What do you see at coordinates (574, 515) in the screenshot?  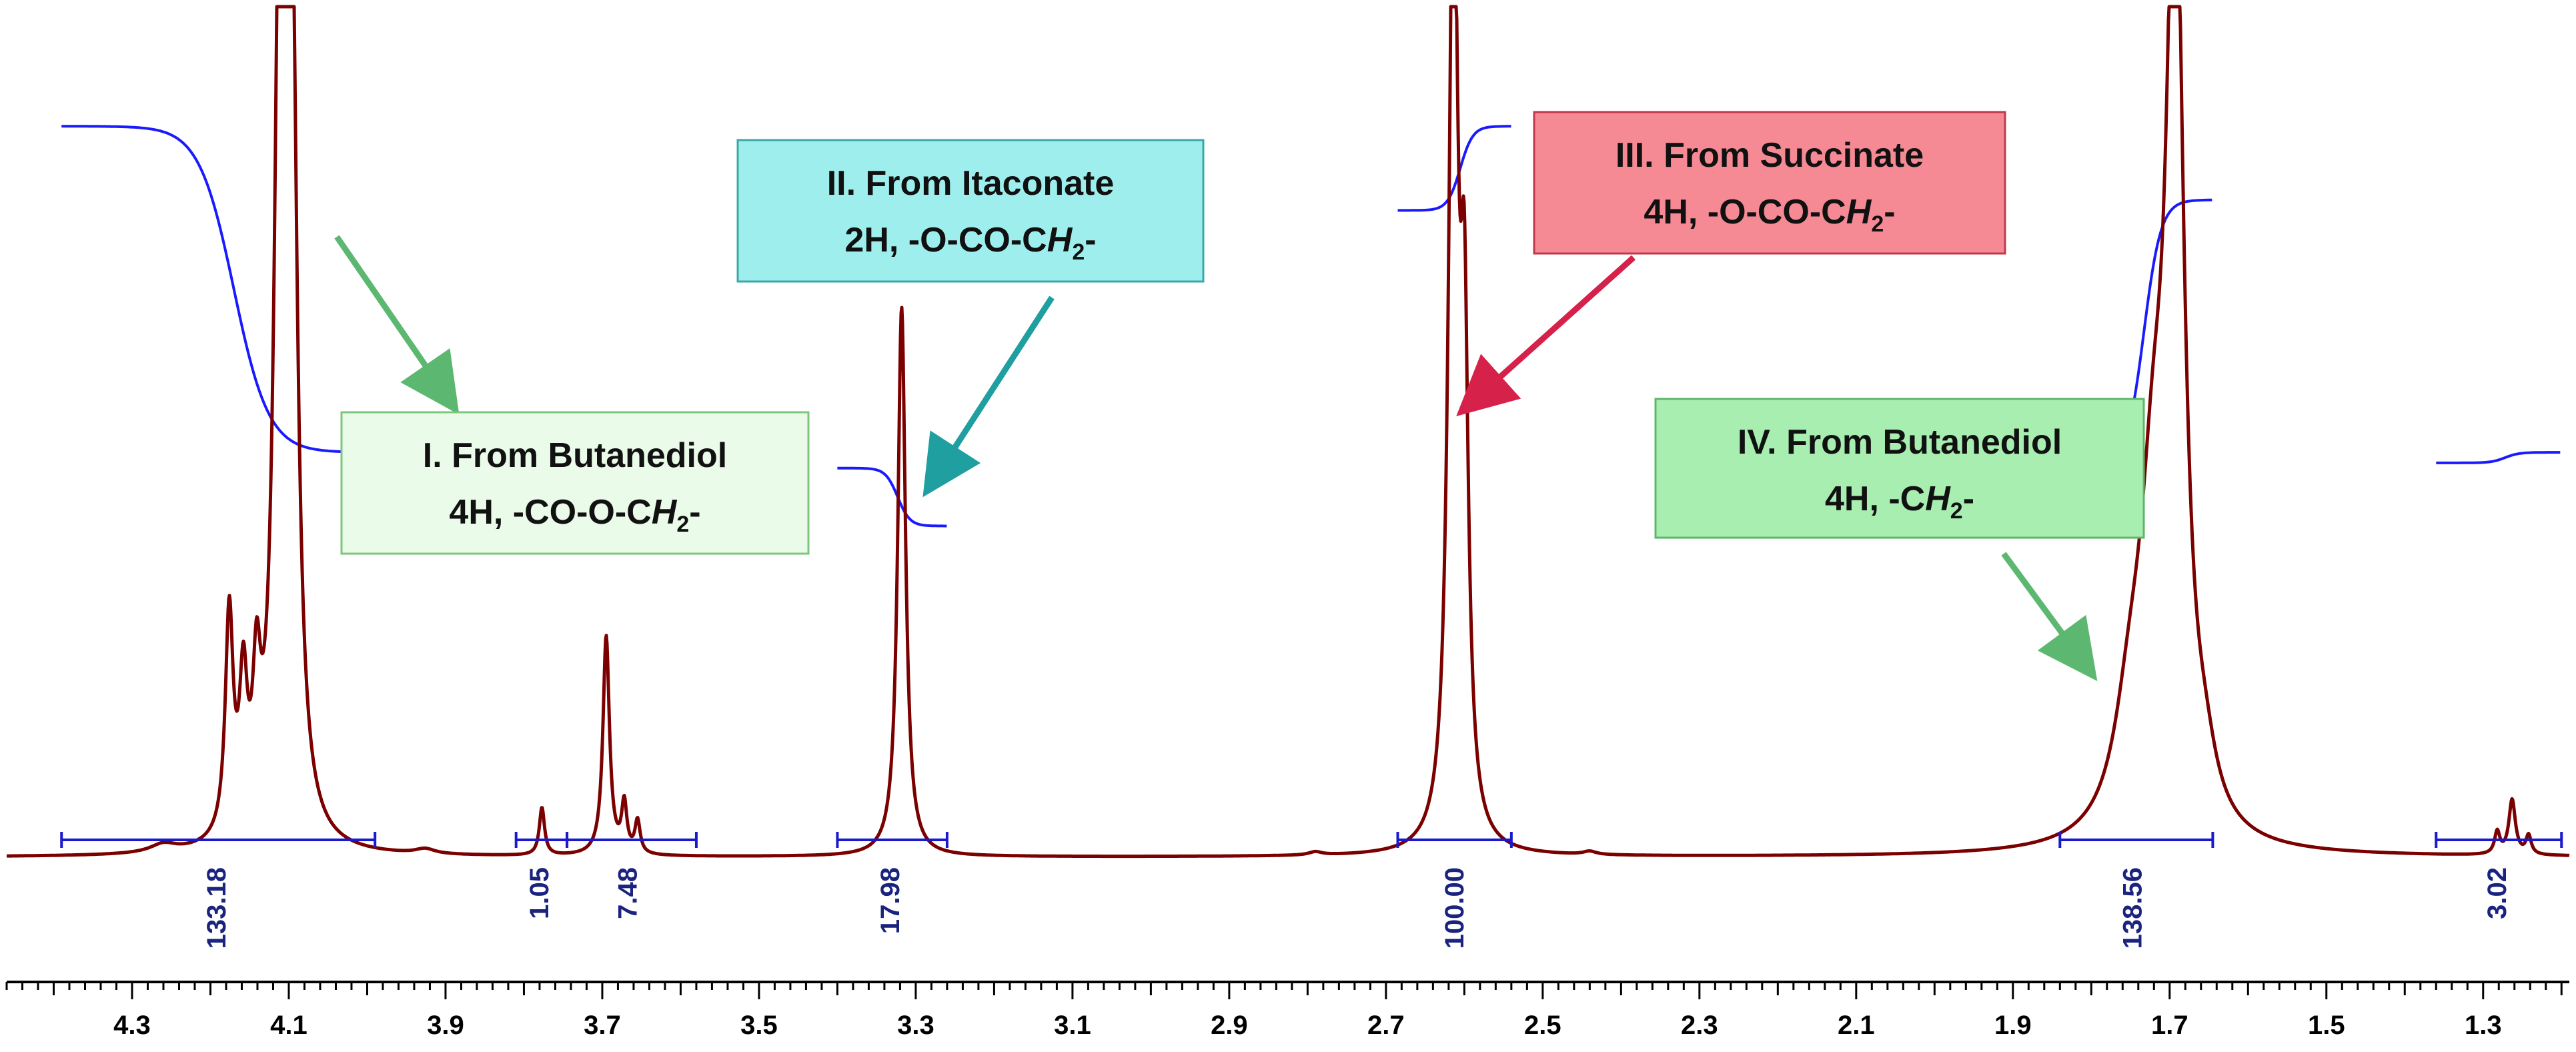 I see `annotation-box-1-line2: 4H, -CO-O-CH2-` at bounding box center [574, 515].